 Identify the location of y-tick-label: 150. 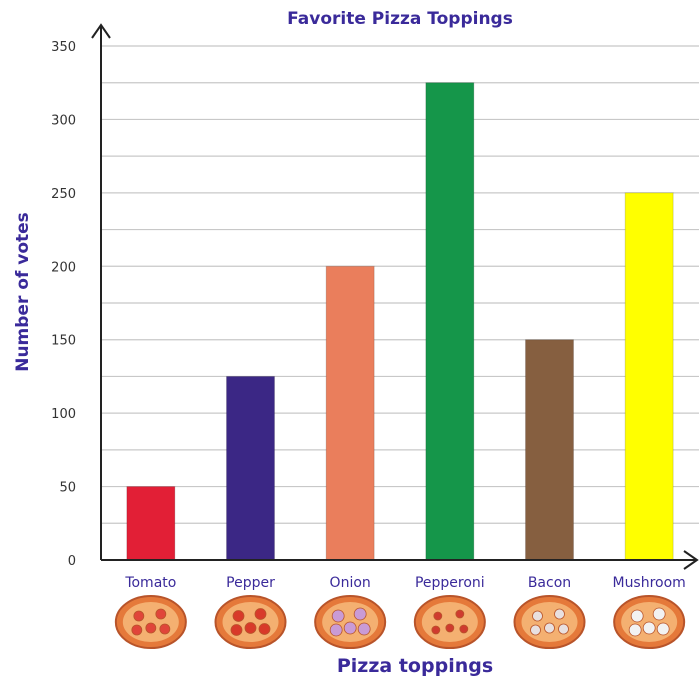
(63, 341).